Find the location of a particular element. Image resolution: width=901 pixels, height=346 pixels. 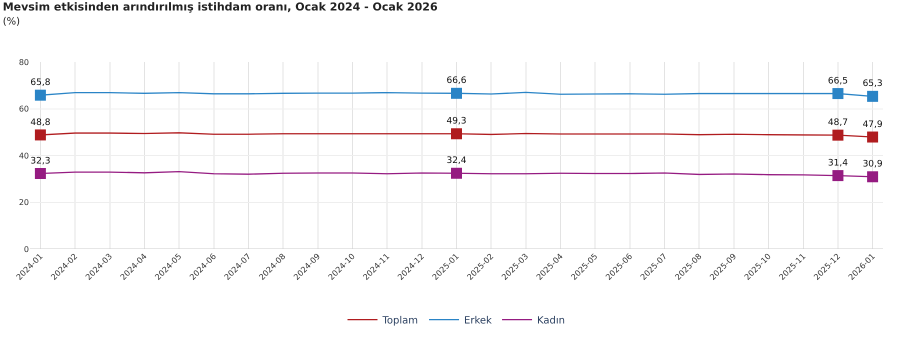

legend-label: Erkek is located at coordinates (478, 321).